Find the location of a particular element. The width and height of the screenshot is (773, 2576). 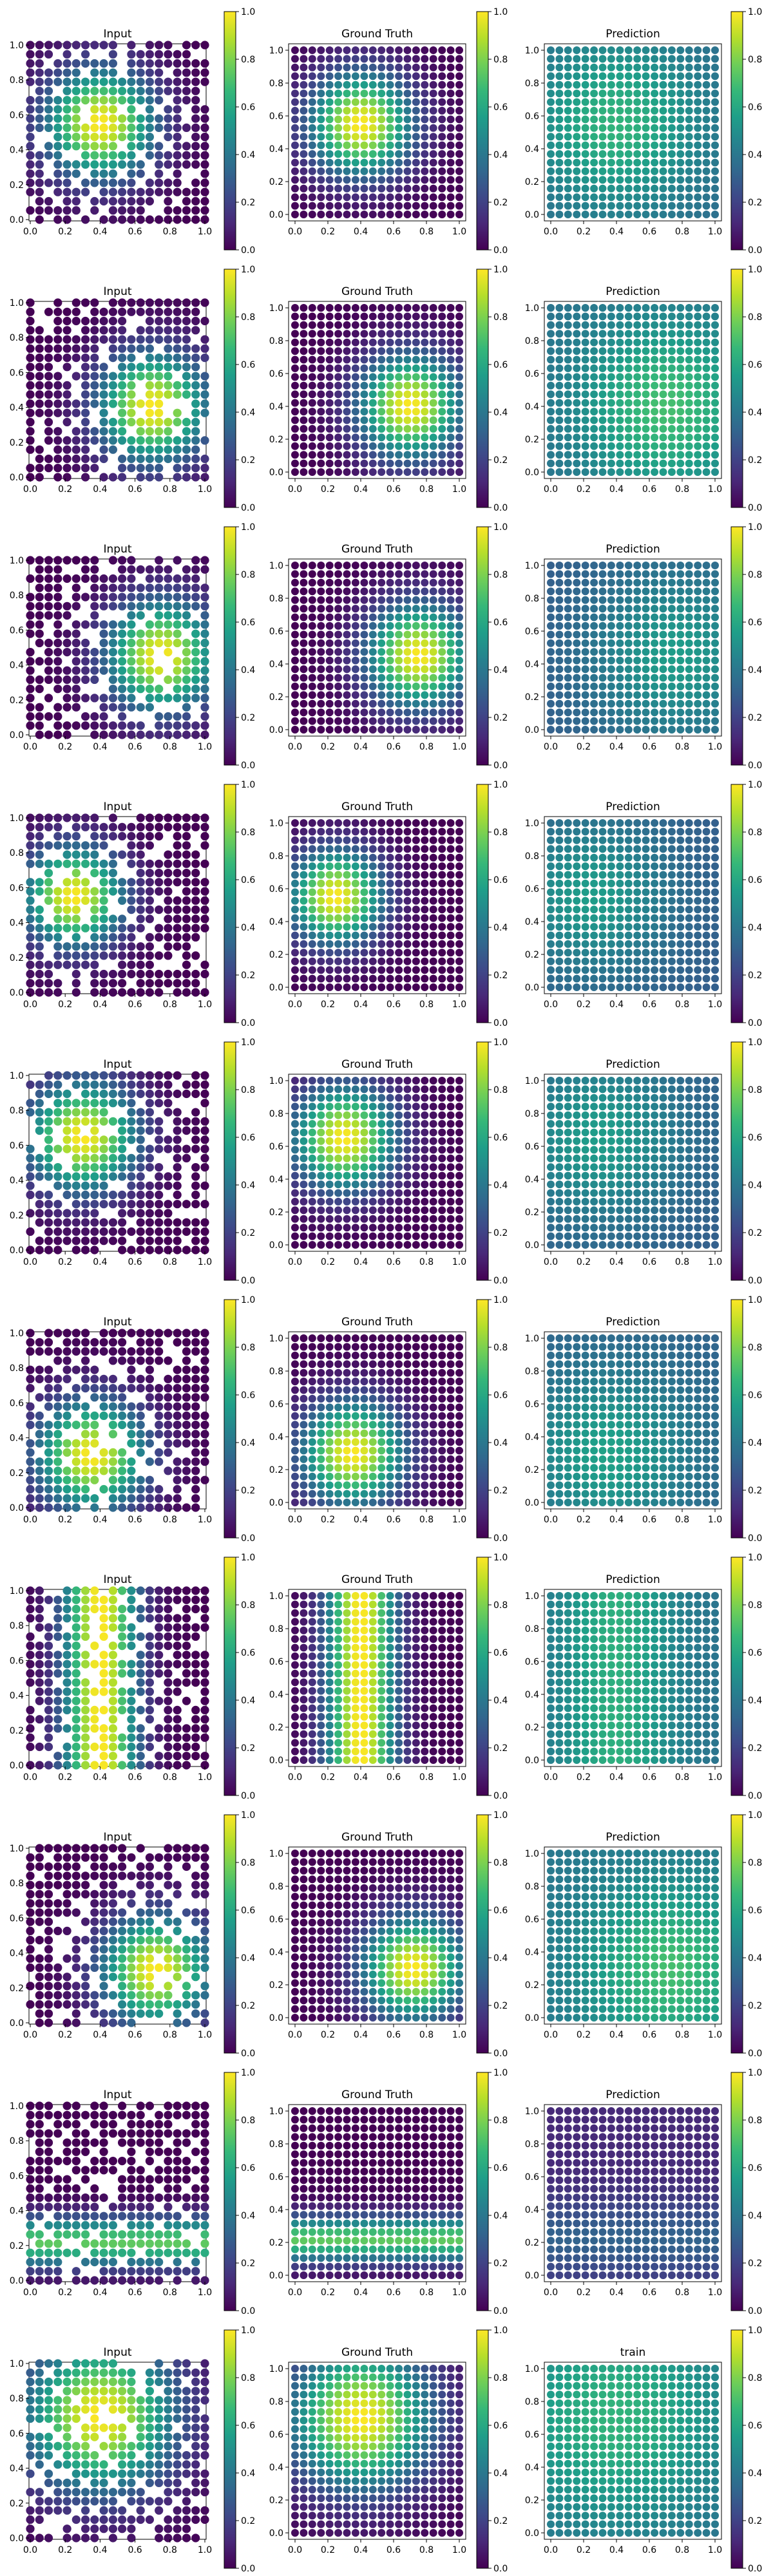

x-tick-label: 0.2 is located at coordinates (328, 1005).